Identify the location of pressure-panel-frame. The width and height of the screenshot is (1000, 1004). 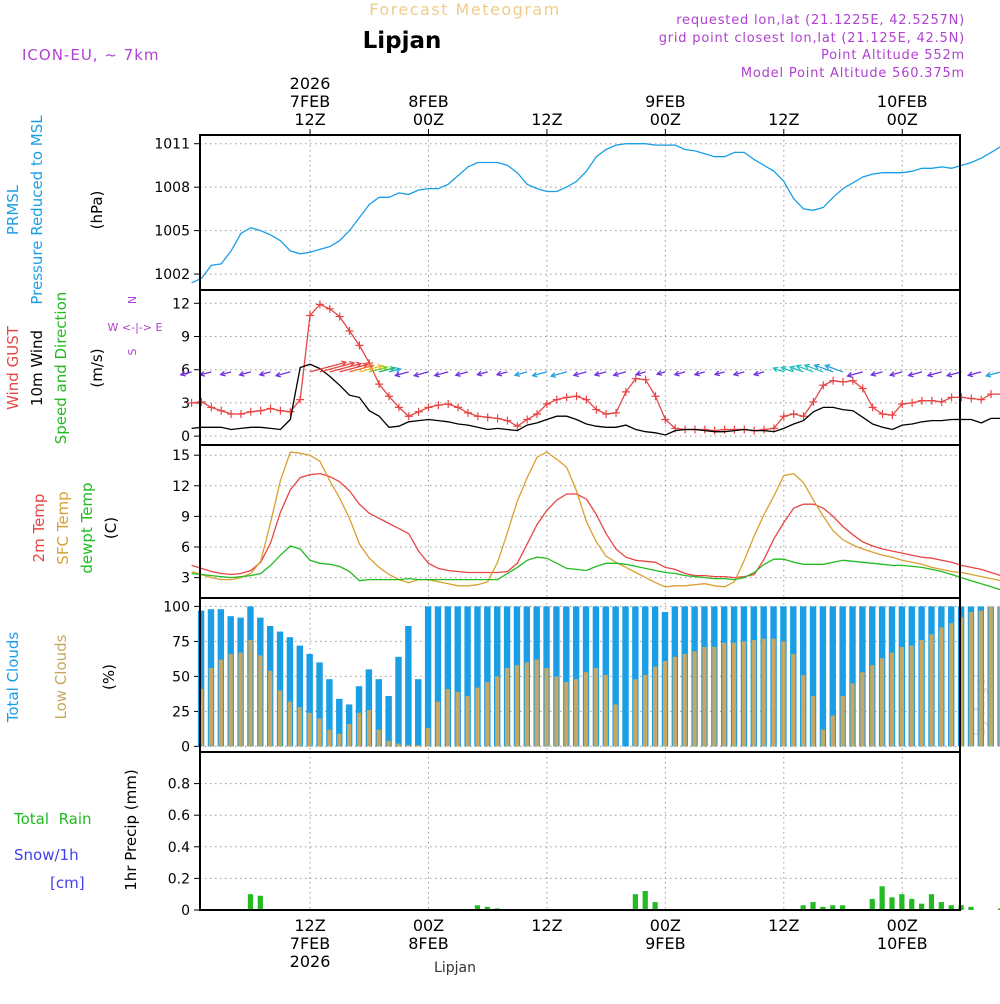
(580, 212).